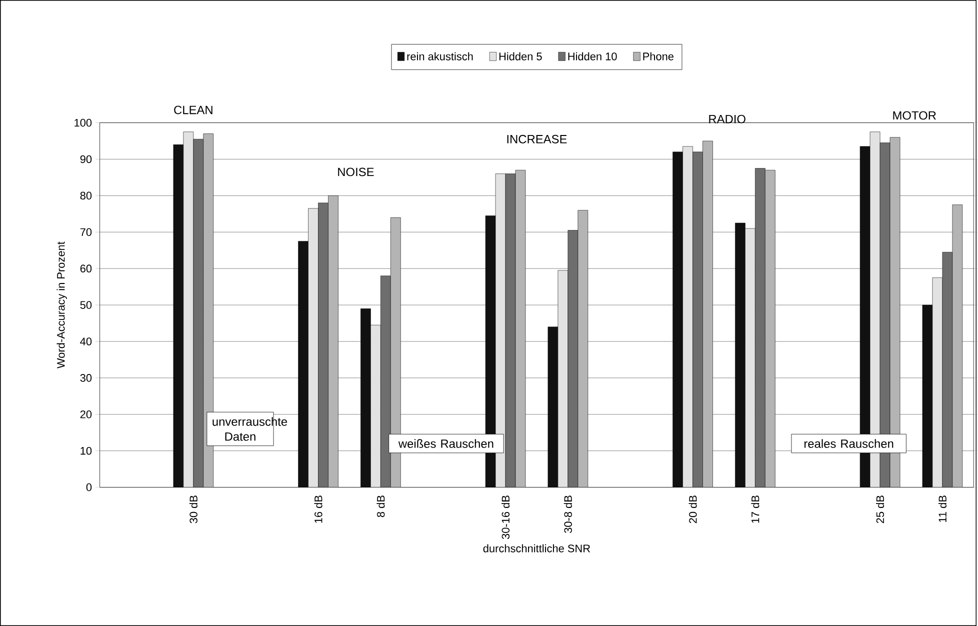 The height and width of the screenshot is (626, 978). What do you see at coordinates (942, 509) in the screenshot?
I see `x-tick-label: 11 dB` at bounding box center [942, 509].